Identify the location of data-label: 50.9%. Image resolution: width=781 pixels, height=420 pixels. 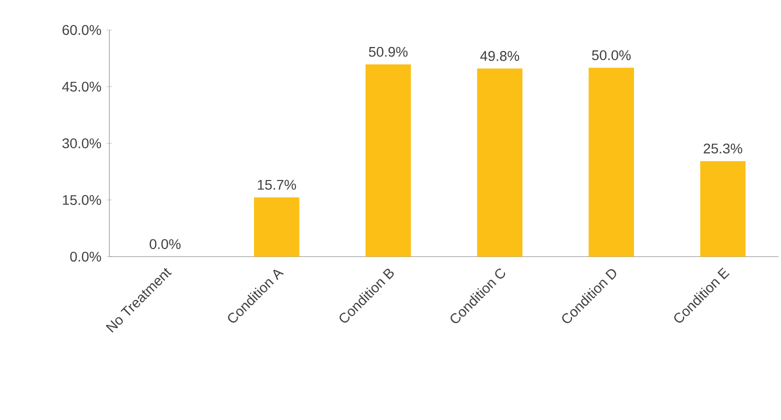
(388, 51).